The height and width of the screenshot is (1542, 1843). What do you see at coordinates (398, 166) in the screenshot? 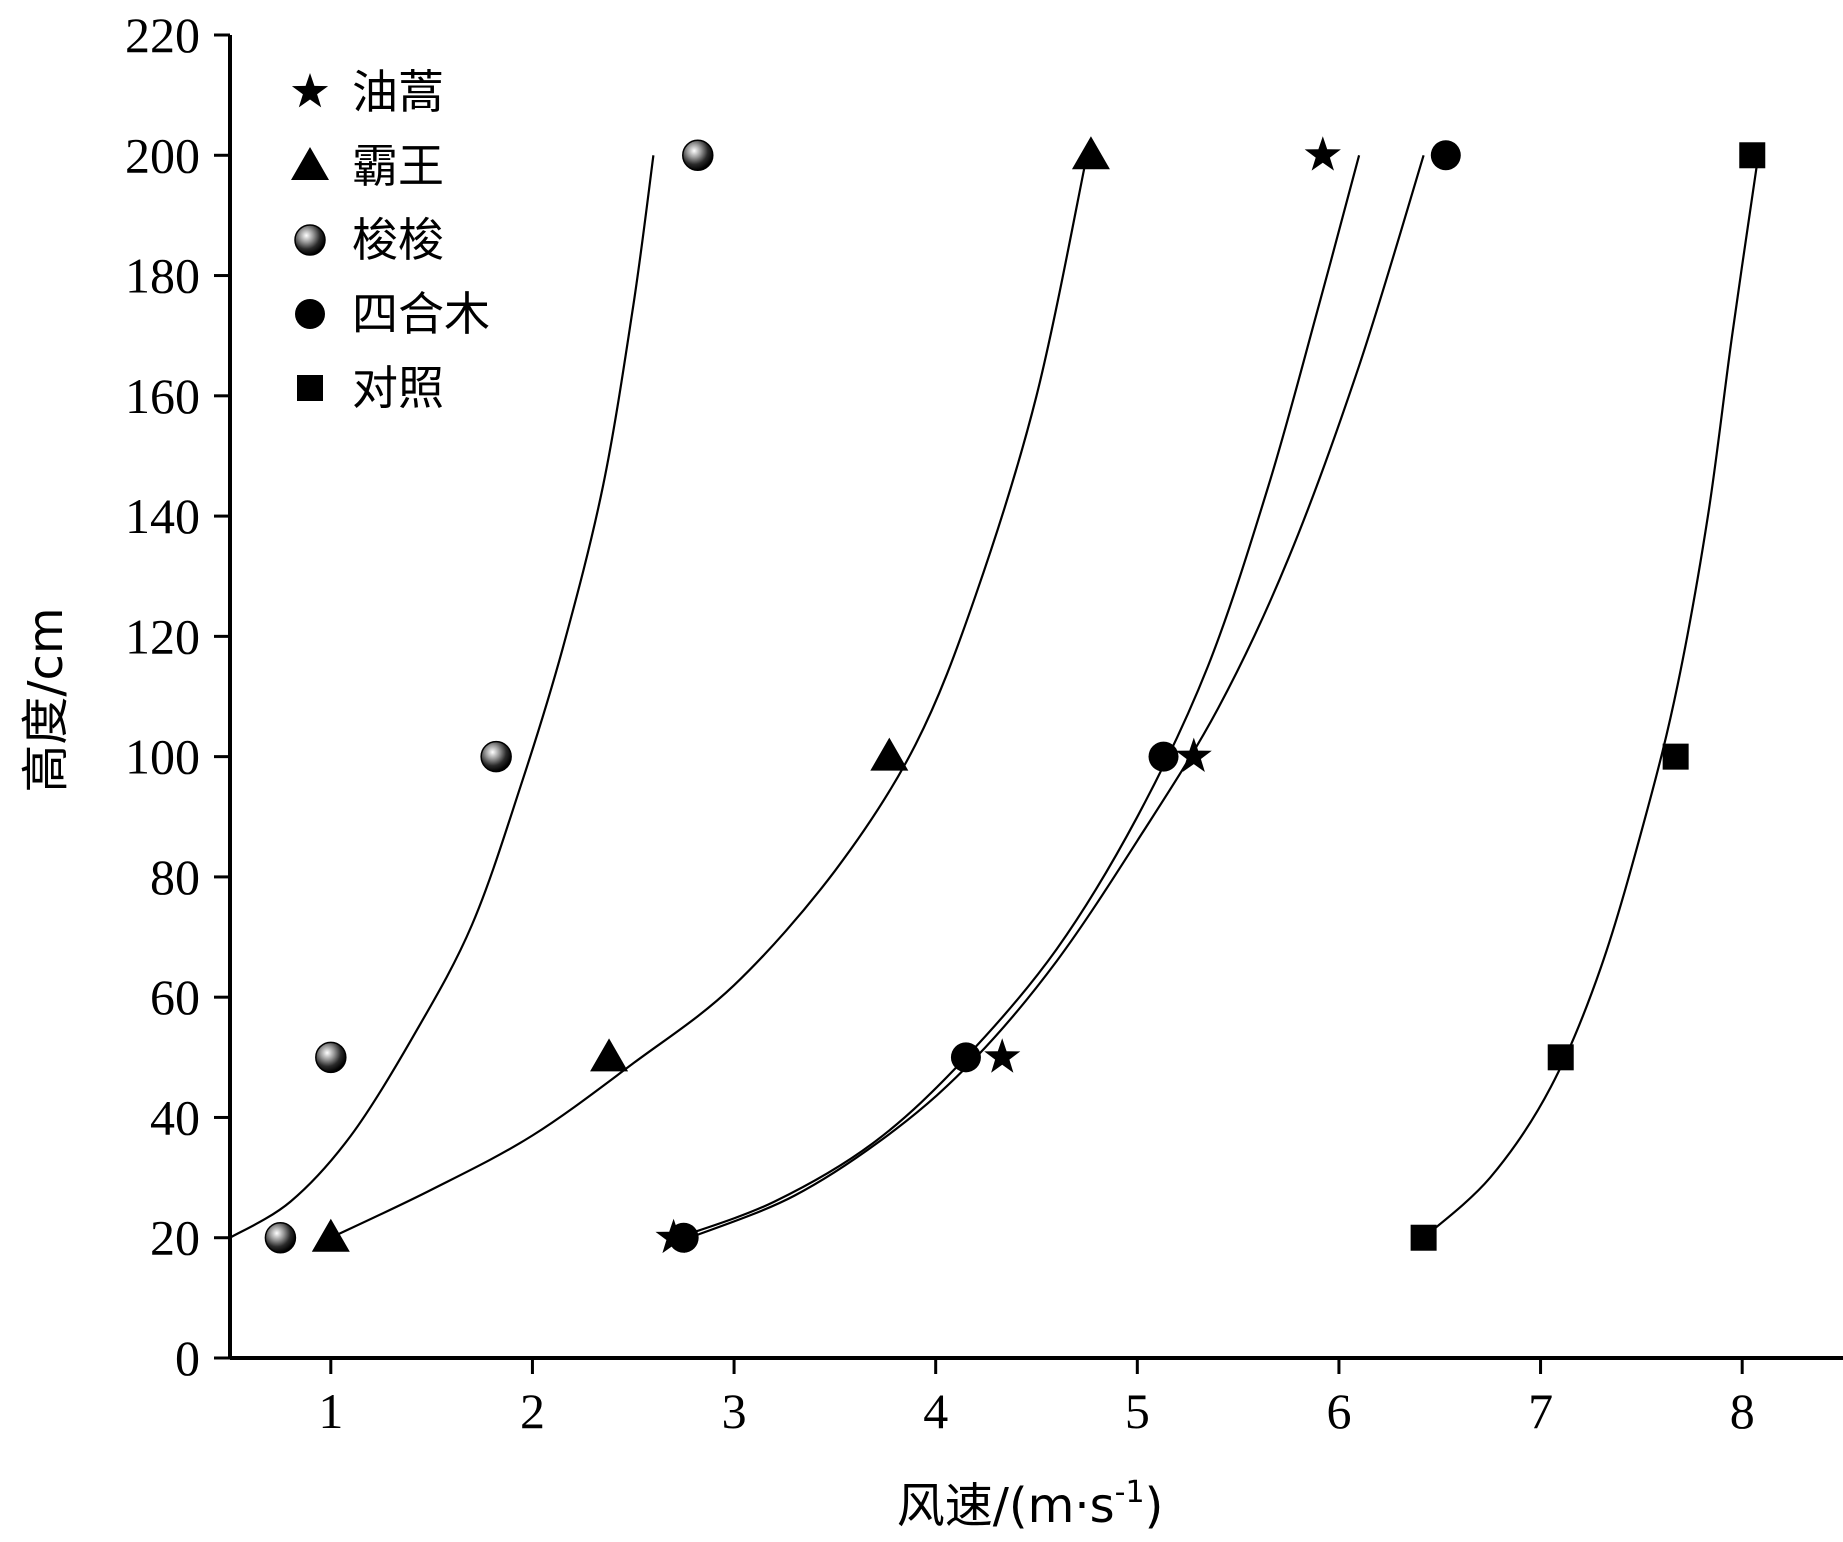
I see `legend-label: 霸王` at bounding box center [398, 166].